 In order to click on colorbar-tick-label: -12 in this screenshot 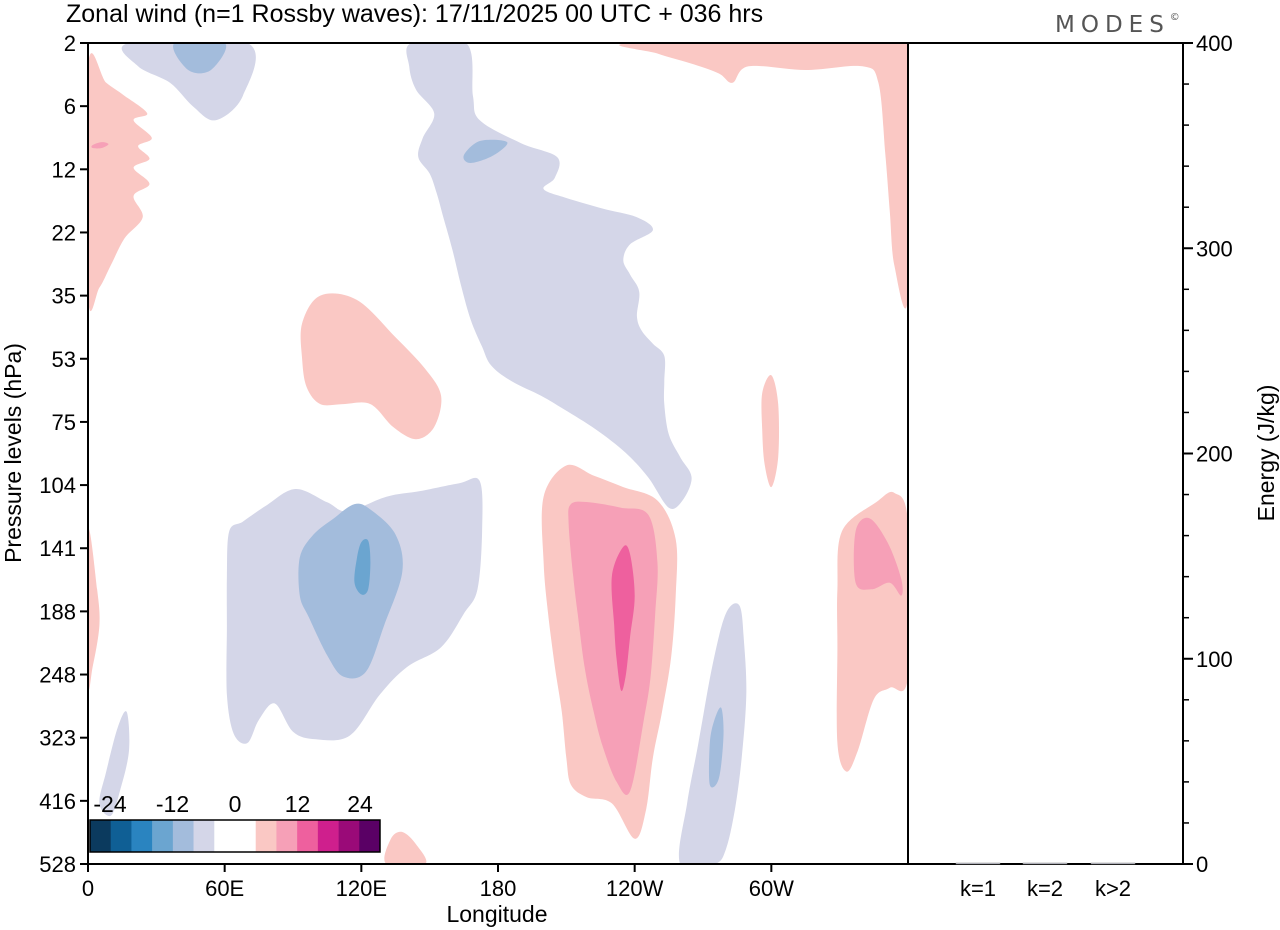, I will do `click(172, 804)`.